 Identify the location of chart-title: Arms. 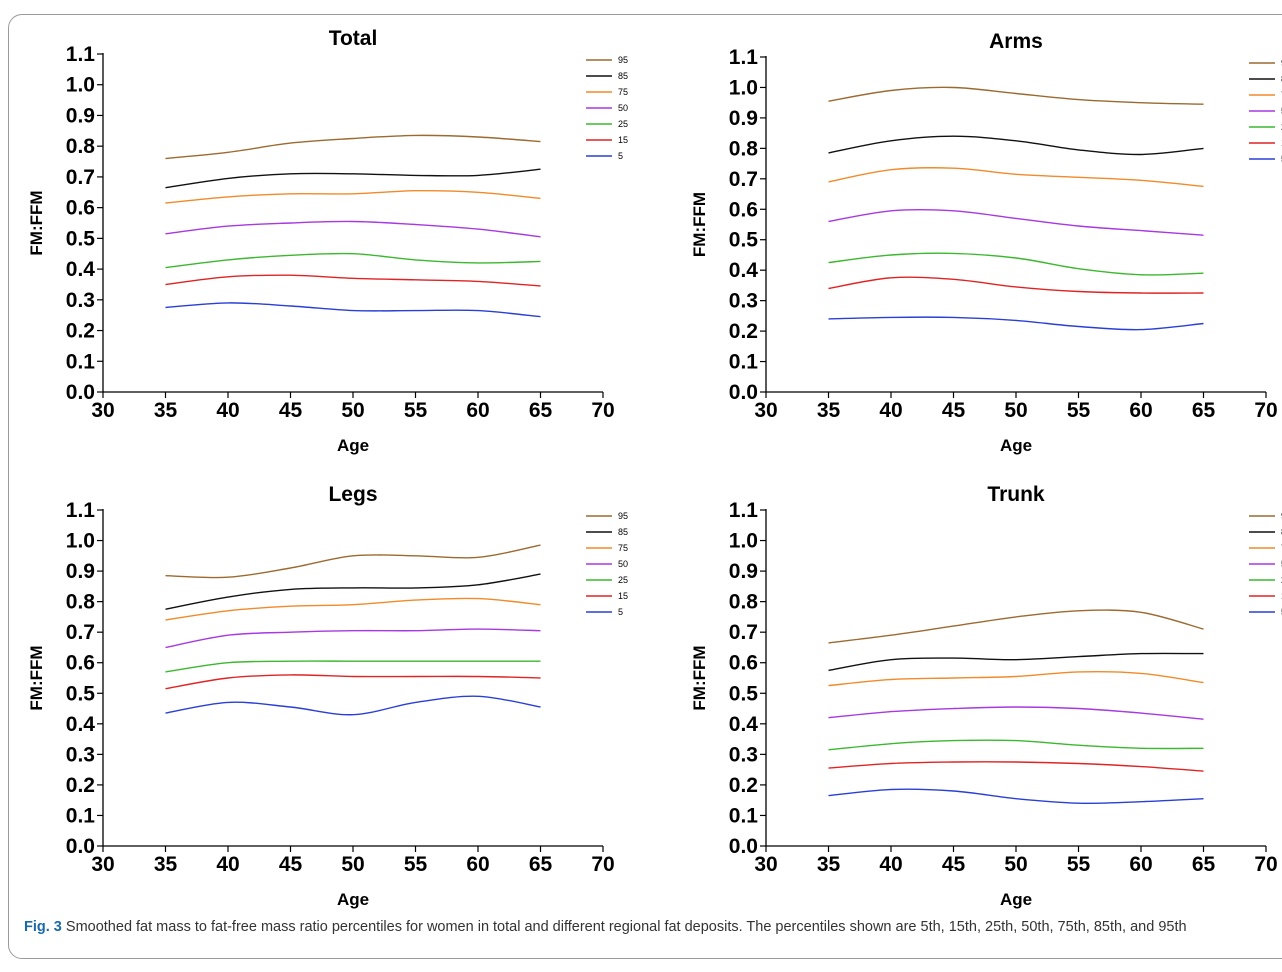
(1016, 41).